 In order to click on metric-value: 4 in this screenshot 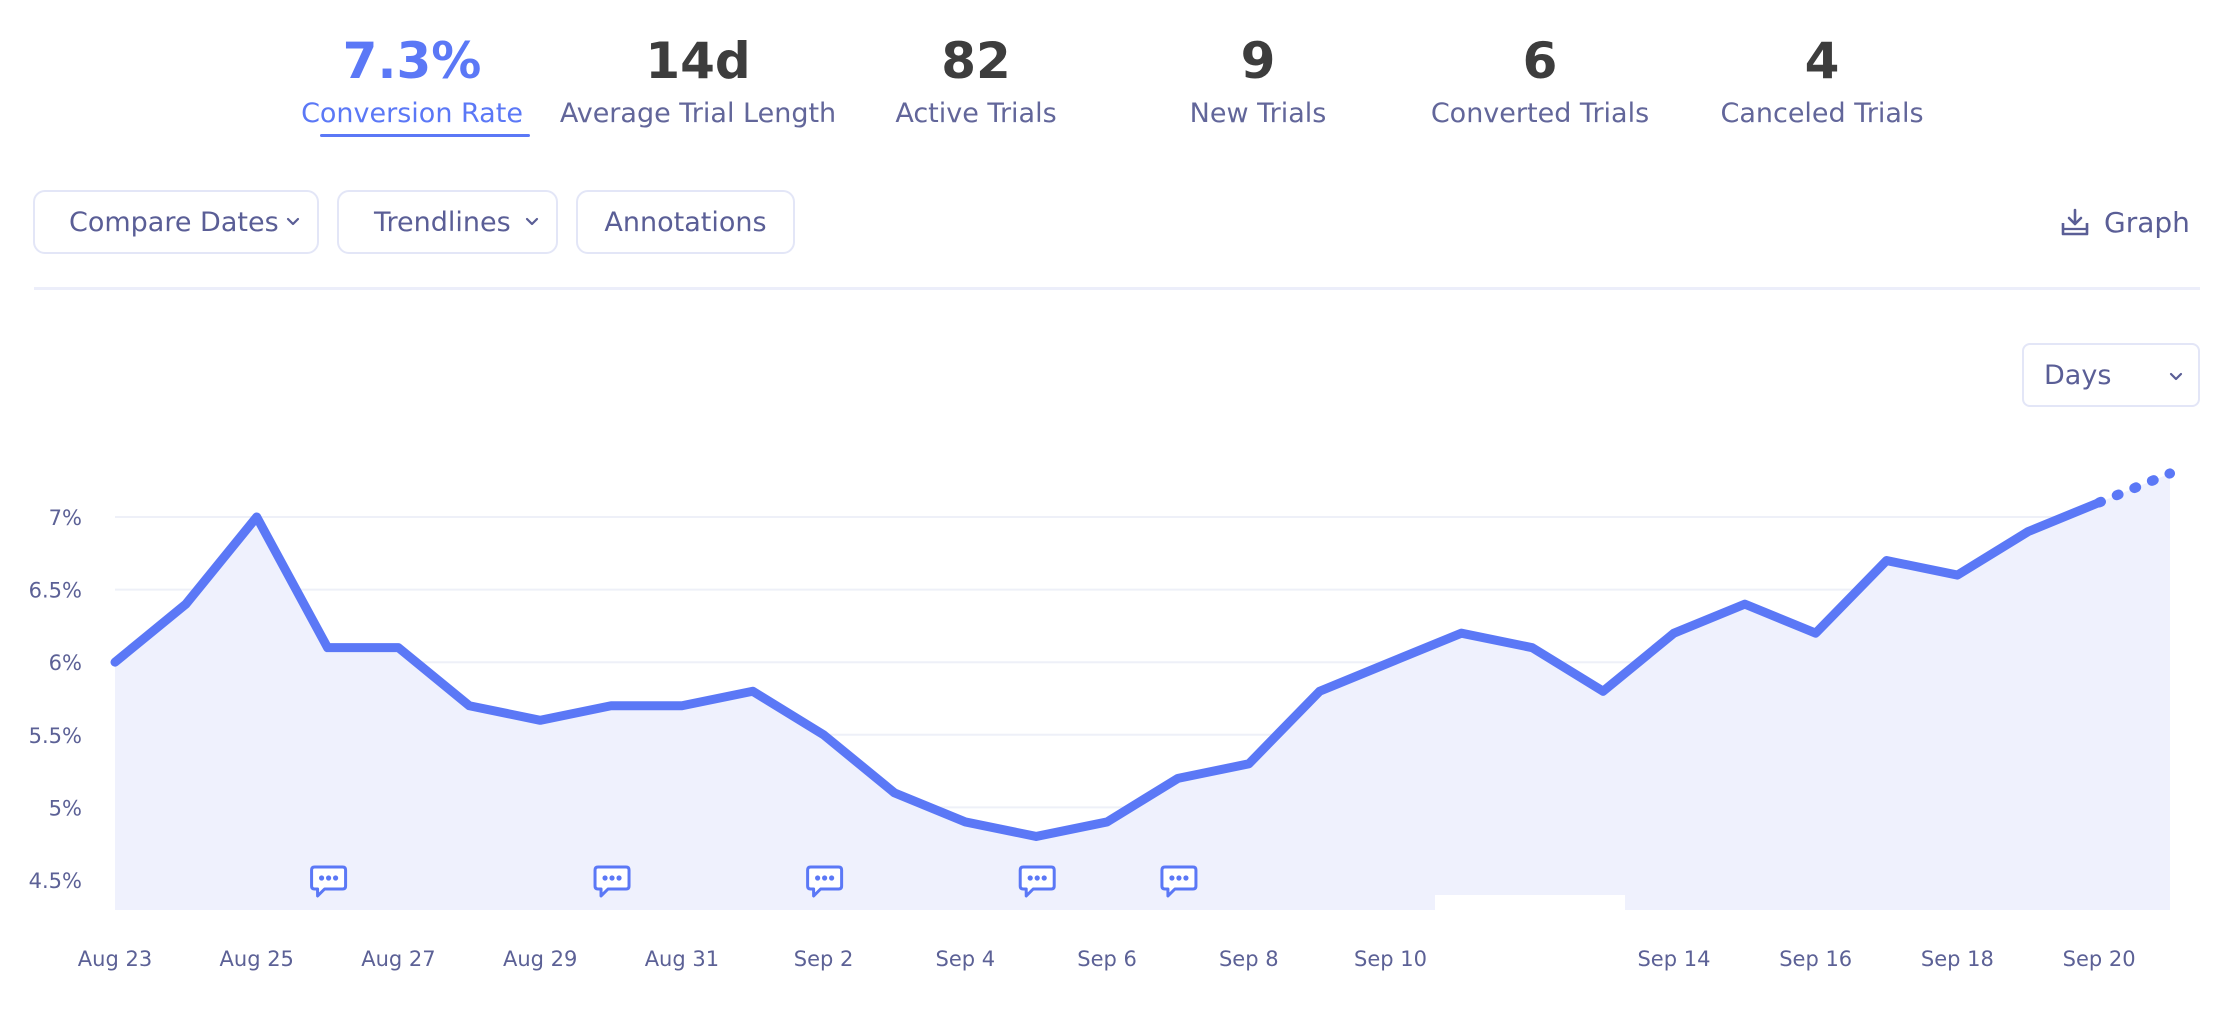, I will do `click(1822, 61)`.